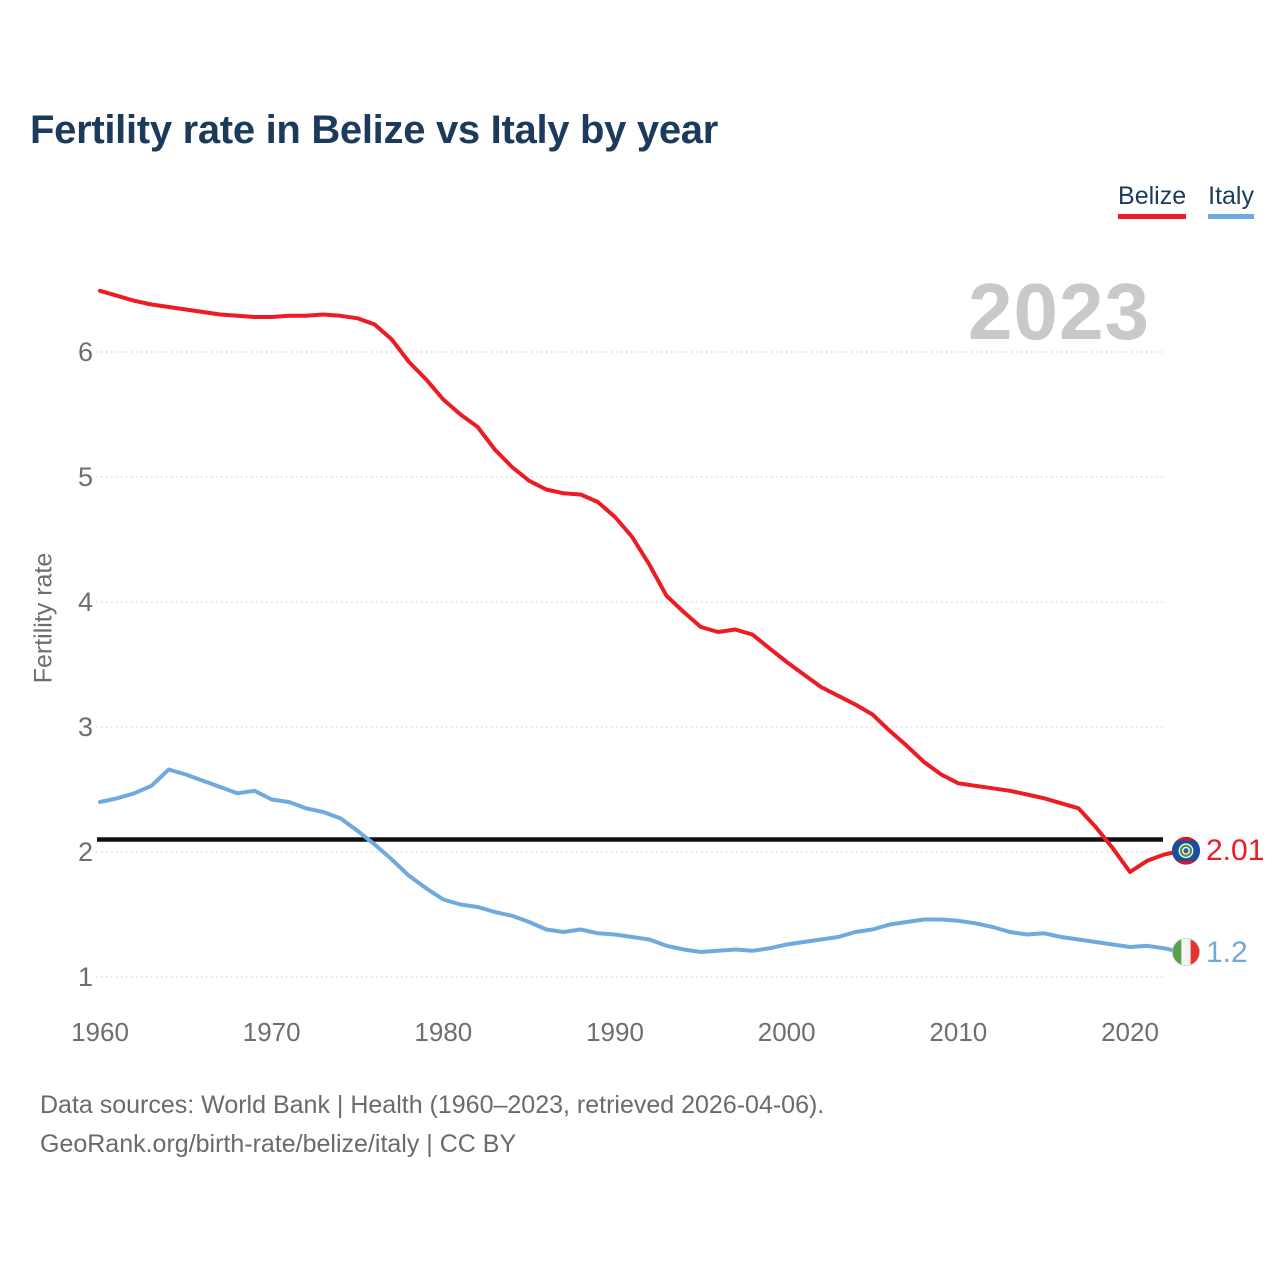  I want to click on y-tick-label: 1, so click(85, 977).